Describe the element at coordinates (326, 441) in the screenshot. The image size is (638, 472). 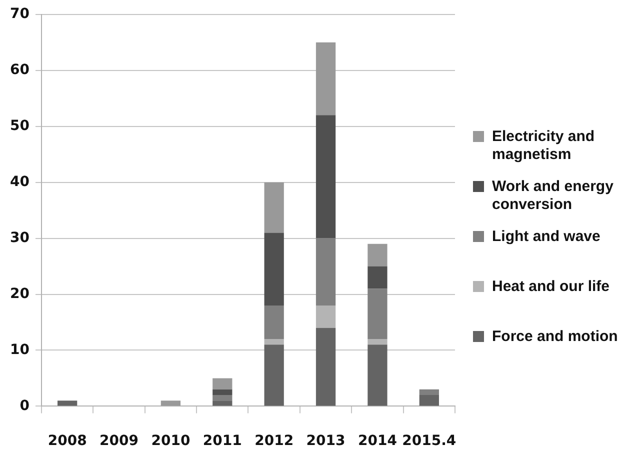
I see `x-tick-label: 2013` at that location.